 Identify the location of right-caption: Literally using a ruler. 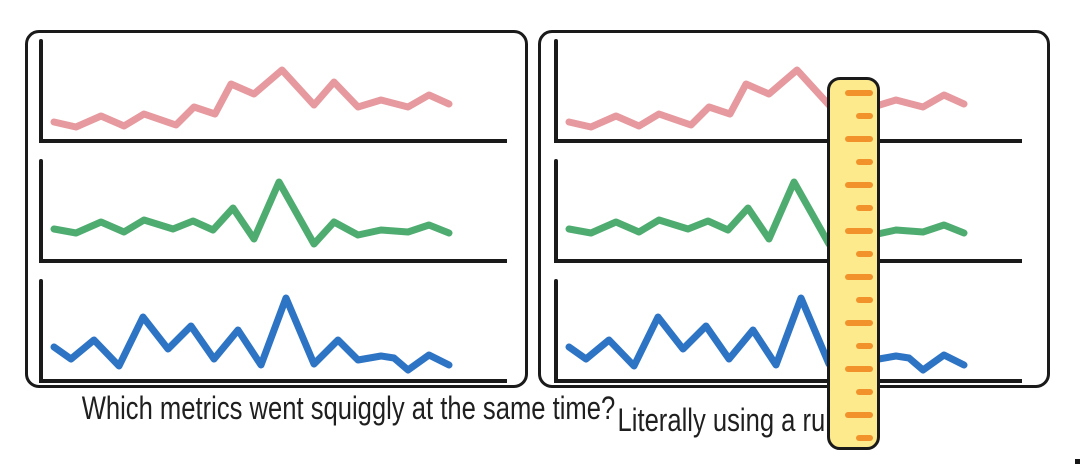
(736, 420).